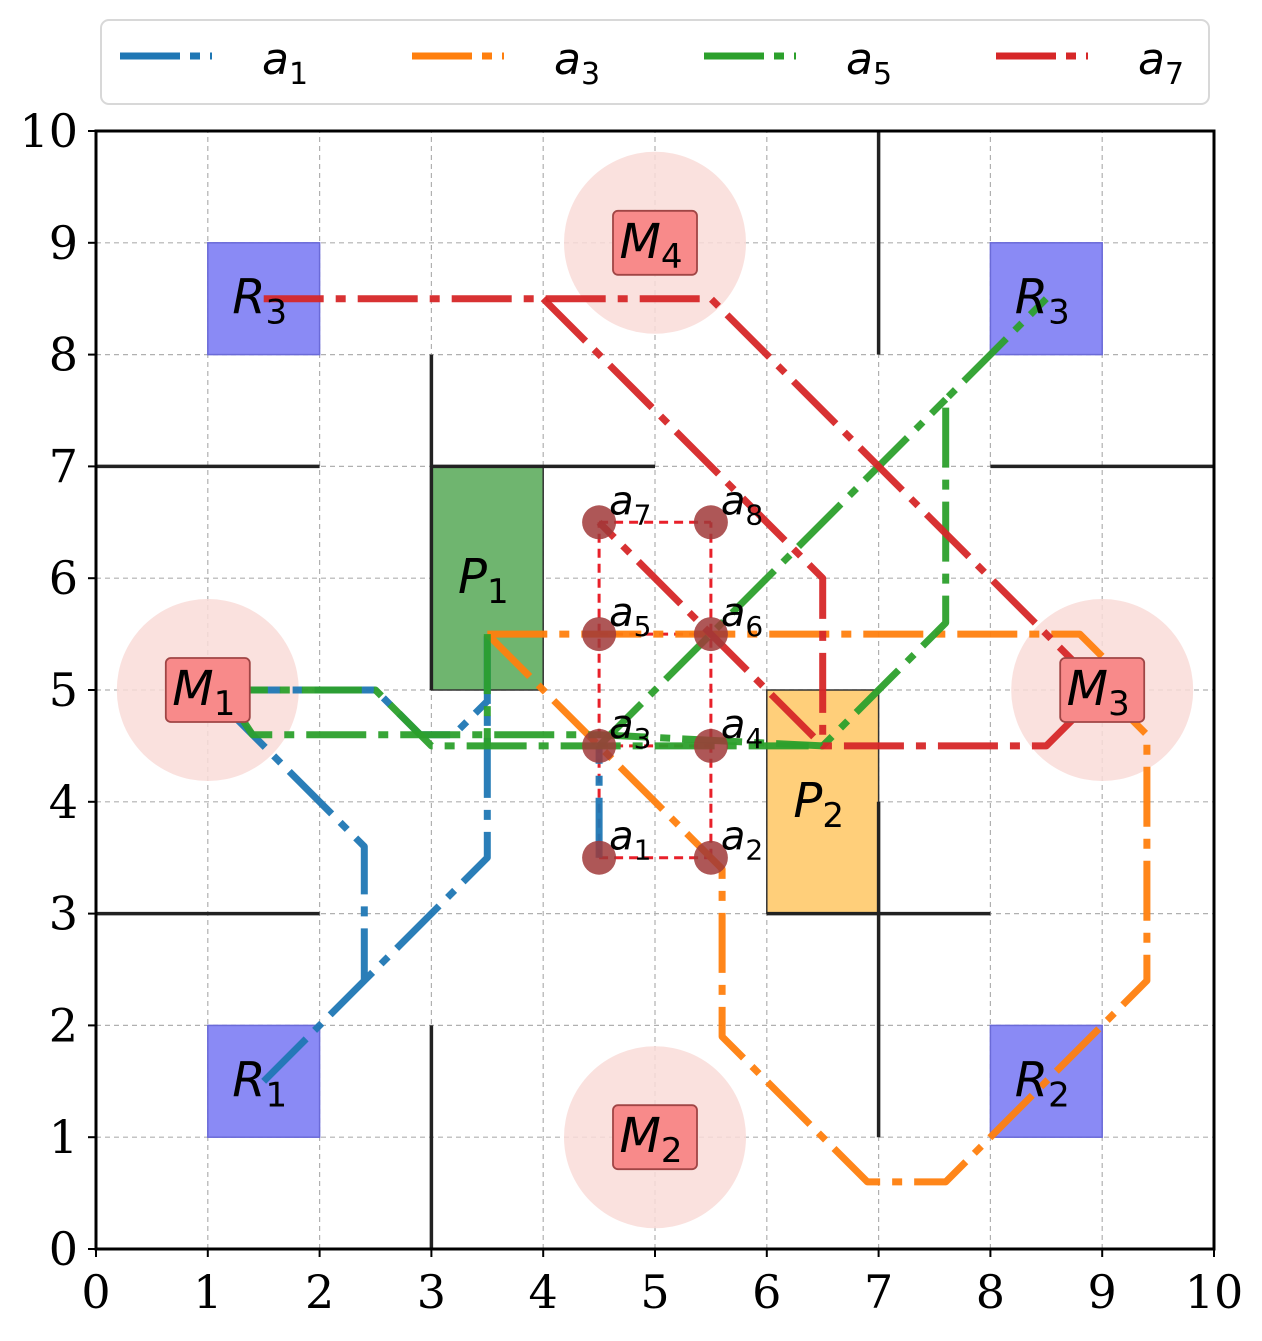 The height and width of the screenshot is (1341, 1262). I want to click on agent-label: a3, so click(630, 728).